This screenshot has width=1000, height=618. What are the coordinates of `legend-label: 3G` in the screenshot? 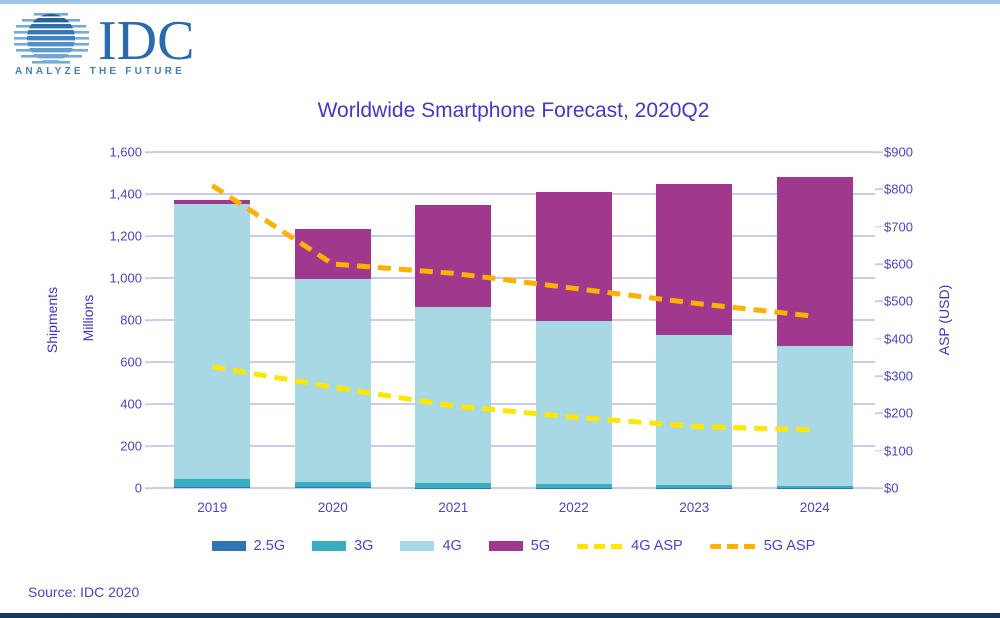 It's located at (364, 546).